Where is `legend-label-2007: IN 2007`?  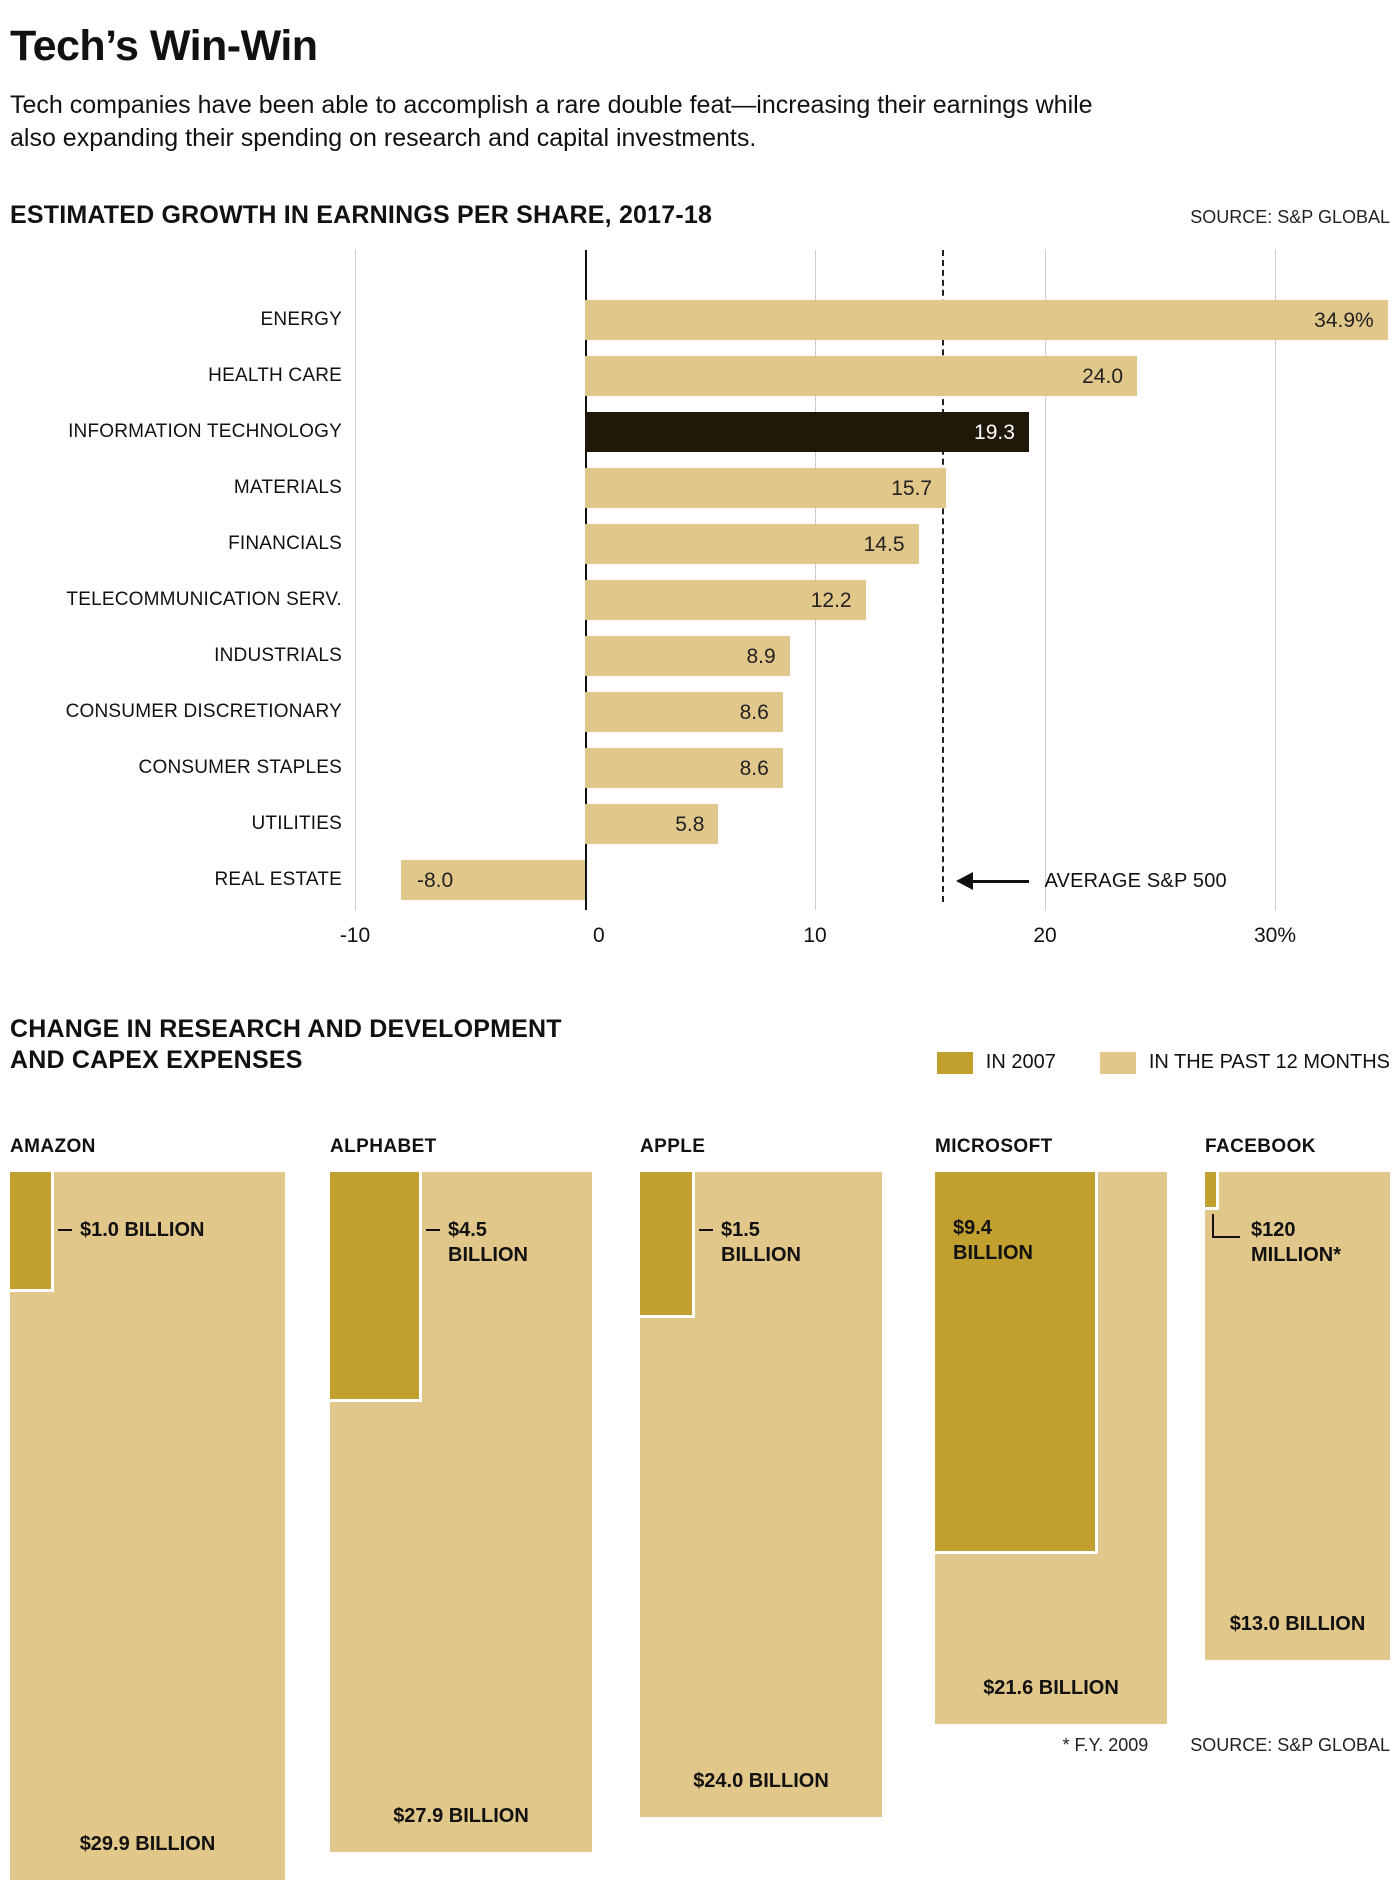
legend-label-2007: IN 2007 is located at coordinates (1020, 1062).